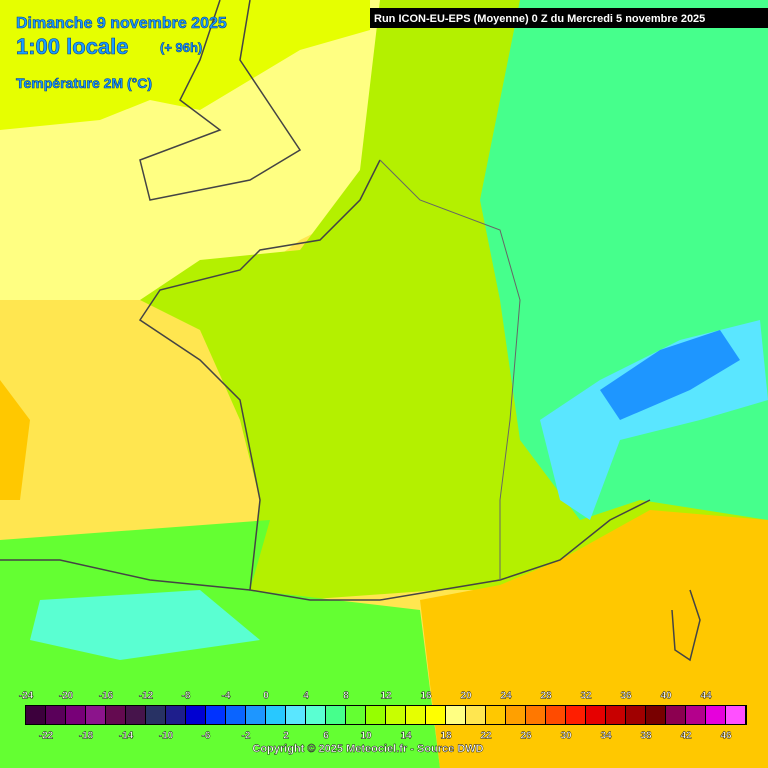  I want to click on legend-label: -20, so click(66, 696).